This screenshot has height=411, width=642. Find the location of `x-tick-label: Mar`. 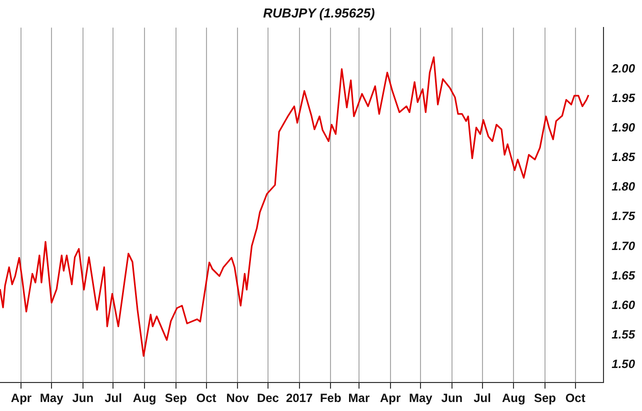

x-tick-label: Mar is located at coordinates (359, 398).